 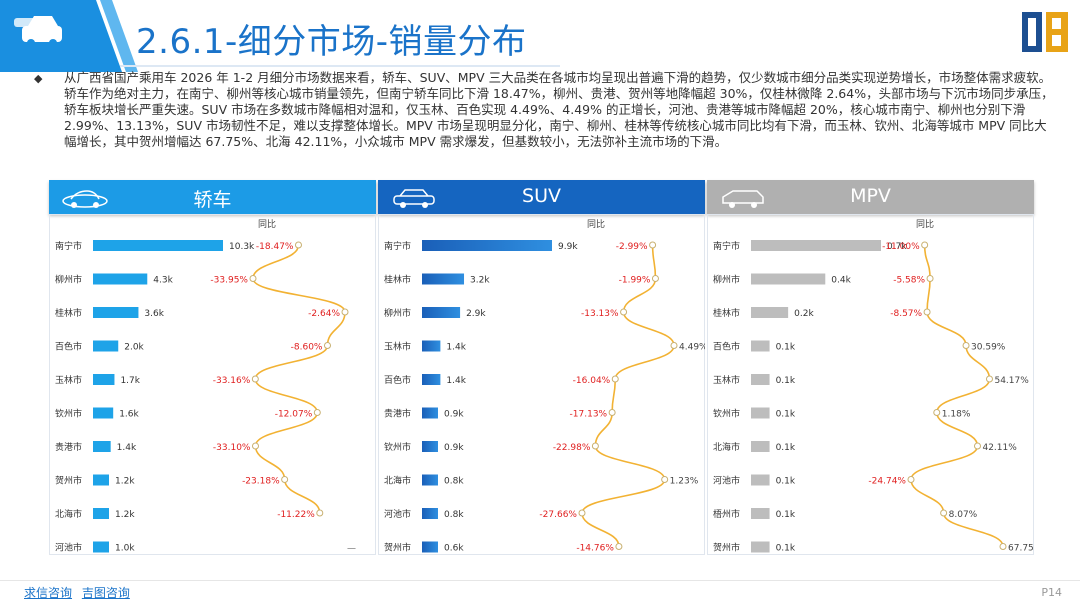 What do you see at coordinates (48, 593) in the screenshot?
I see `footer-link-qiuxin: 求信咨询` at bounding box center [48, 593].